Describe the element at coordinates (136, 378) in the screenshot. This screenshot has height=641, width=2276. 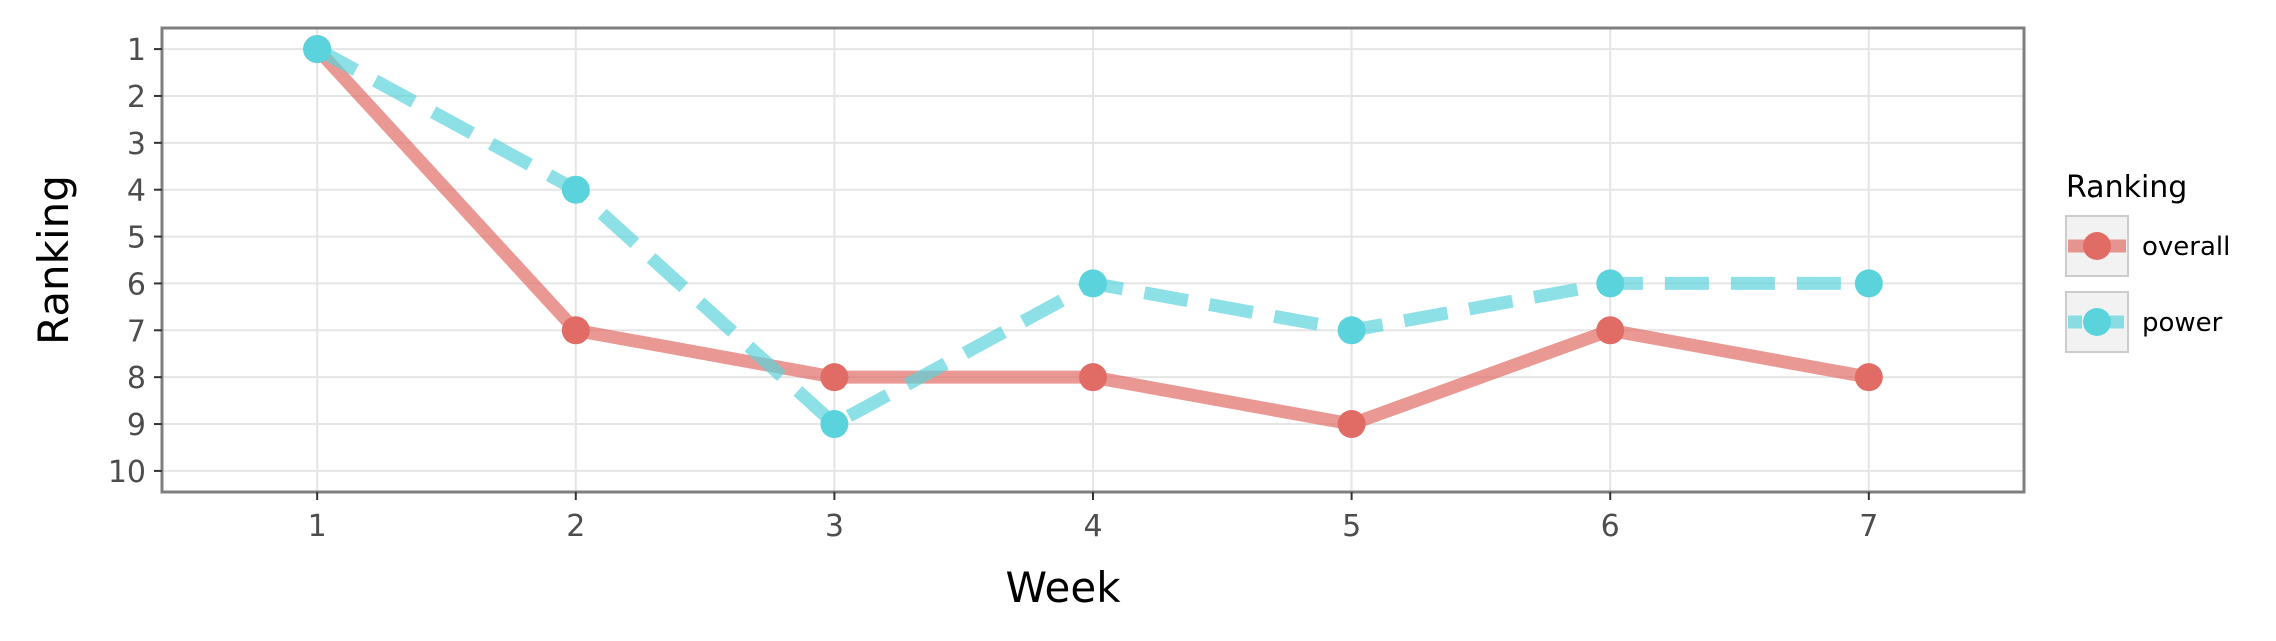
I see `y-tick-label: 8` at that location.